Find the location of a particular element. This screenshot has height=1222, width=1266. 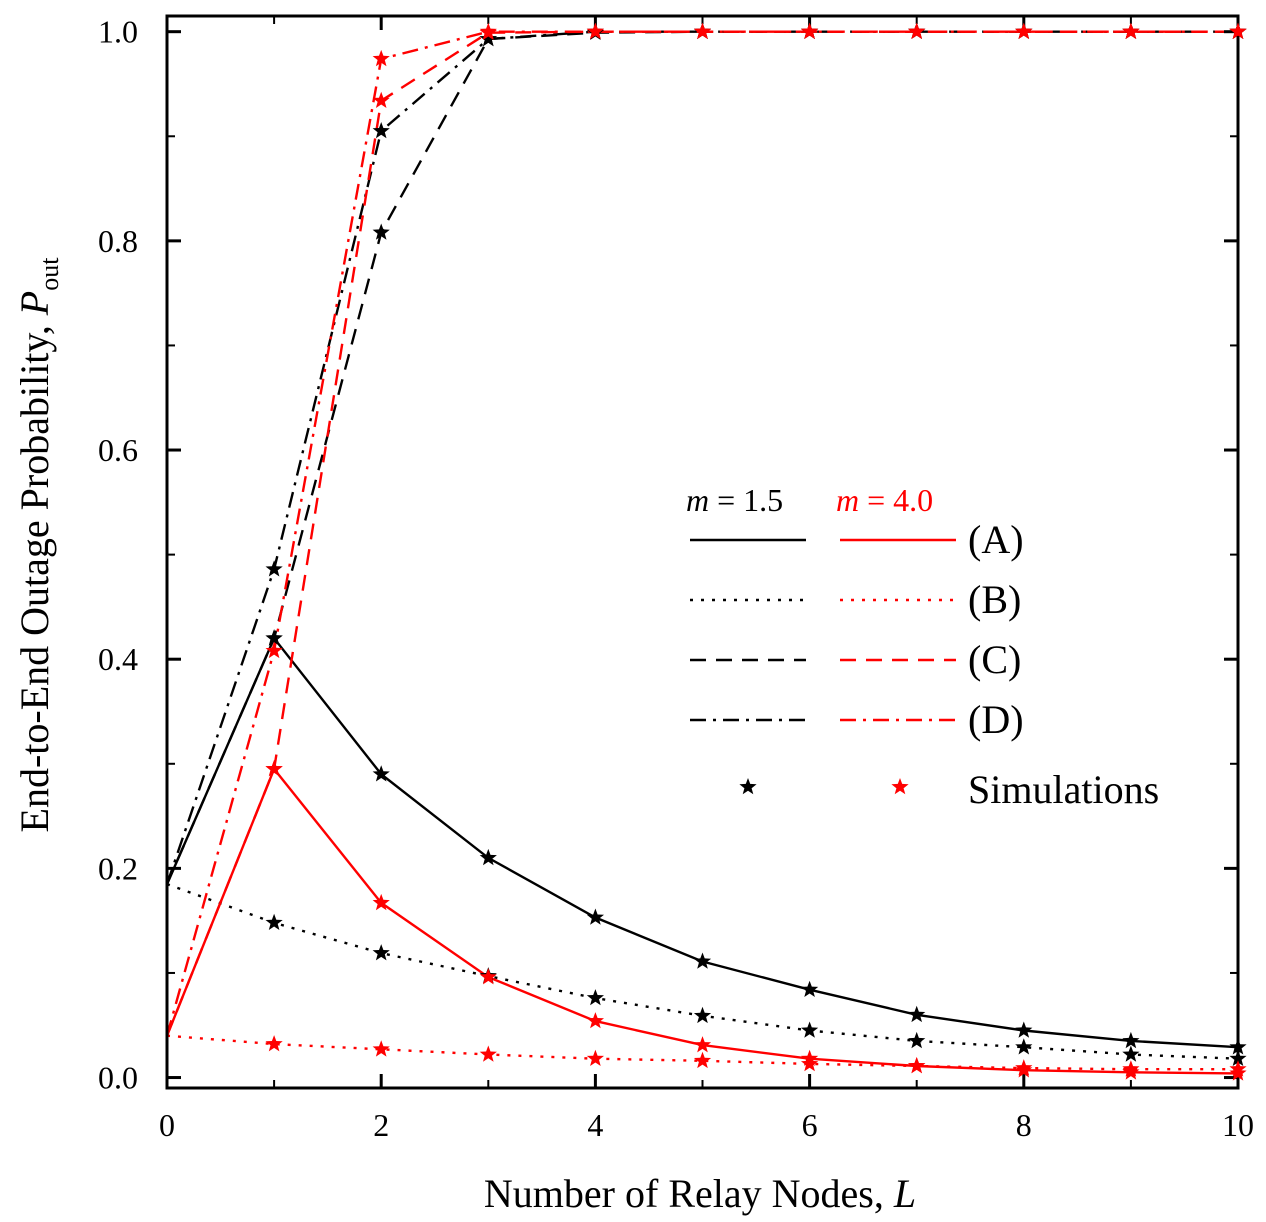

legend-label-d: (D) is located at coordinates (996, 719).